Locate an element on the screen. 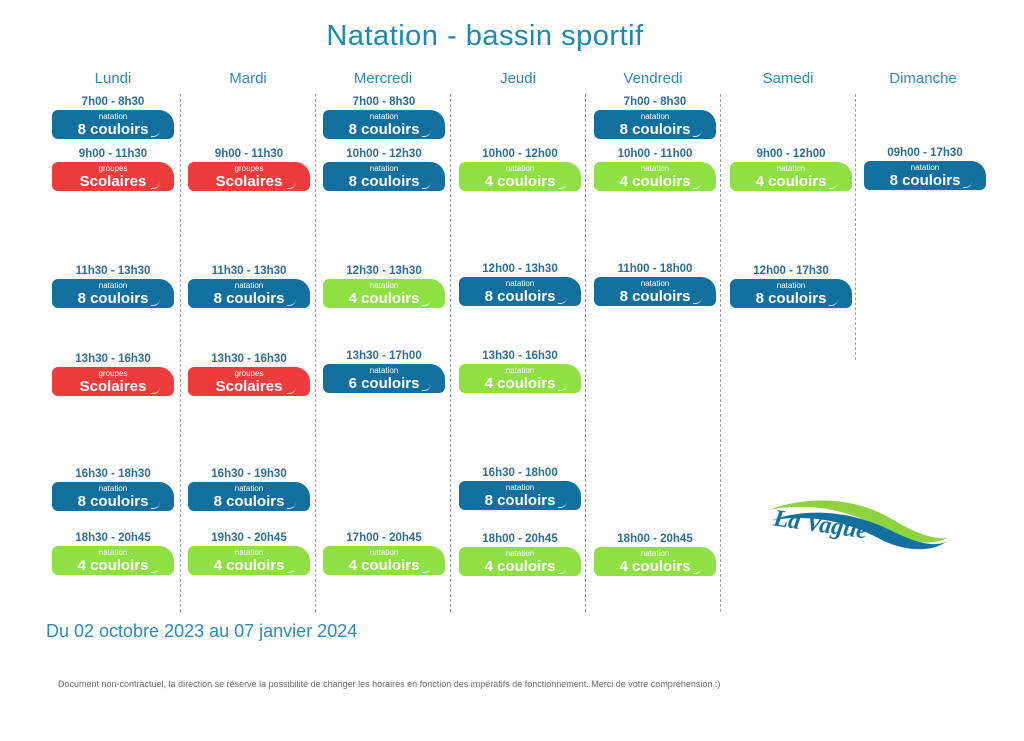  schedule-slot: 9h00 - 12h00 natation 4 couloirs is located at coordinates (791, 169).